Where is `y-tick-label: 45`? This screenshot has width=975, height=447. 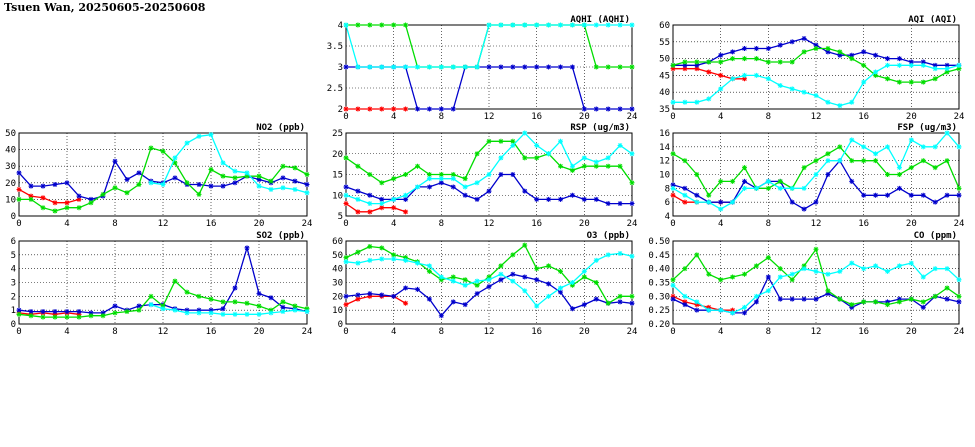
y-tick-label: 45 is located at coordinates (664, 76).